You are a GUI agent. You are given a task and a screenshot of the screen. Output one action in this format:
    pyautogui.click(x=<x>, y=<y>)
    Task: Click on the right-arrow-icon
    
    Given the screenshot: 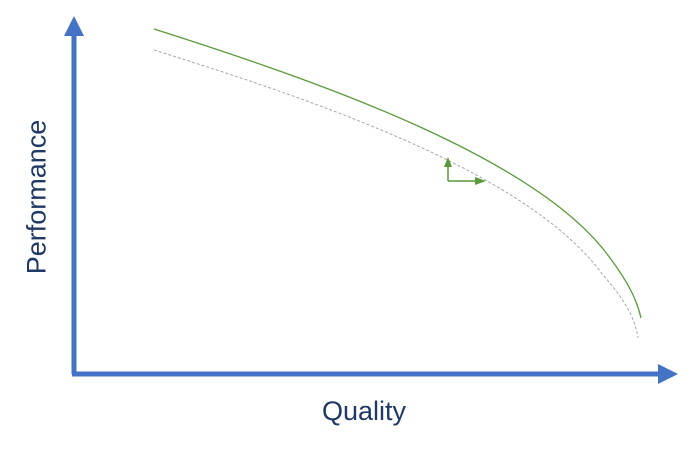 What is the action you would take?
    pyautogui.click(x=480, y=181)
    